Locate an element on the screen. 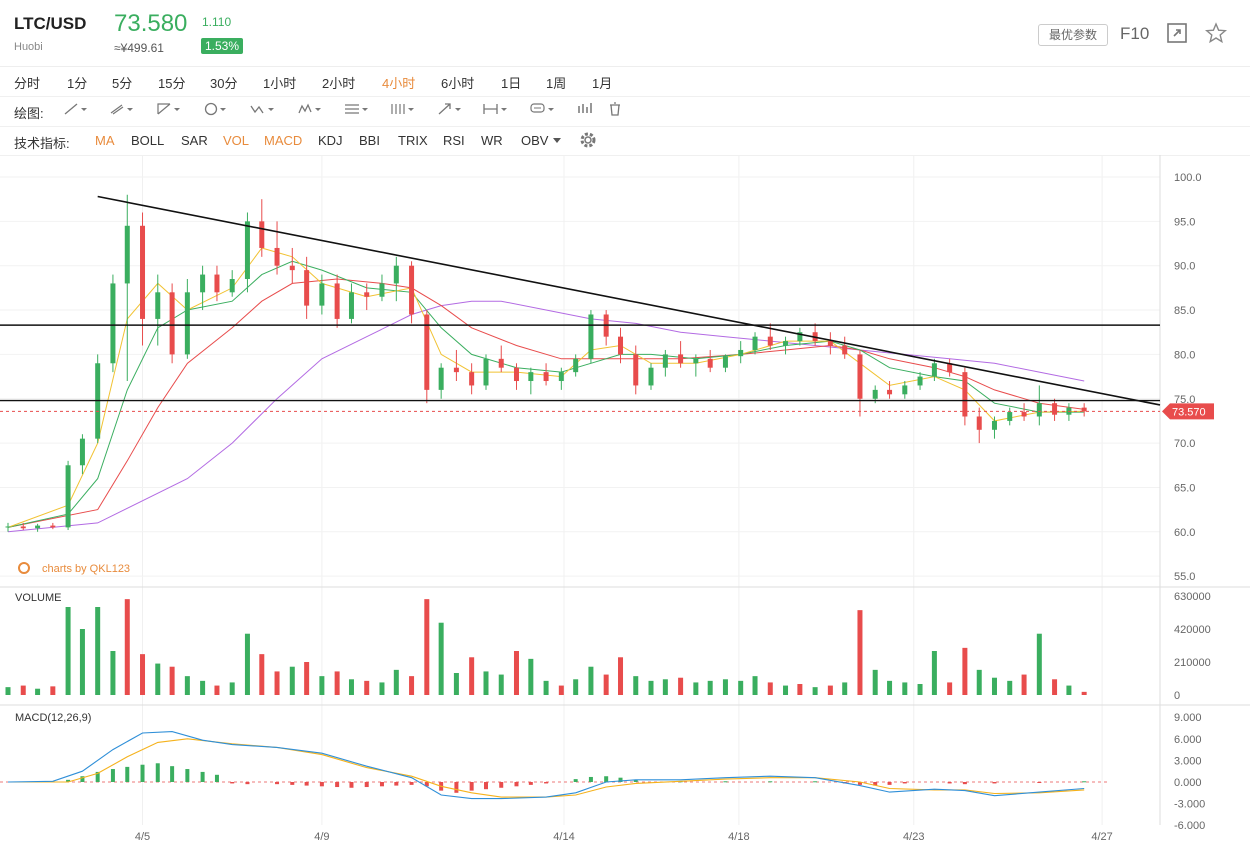 The width and height of the screenshot is (1250, 860). pattern-tool-icon is located at coordinates (309, 109).